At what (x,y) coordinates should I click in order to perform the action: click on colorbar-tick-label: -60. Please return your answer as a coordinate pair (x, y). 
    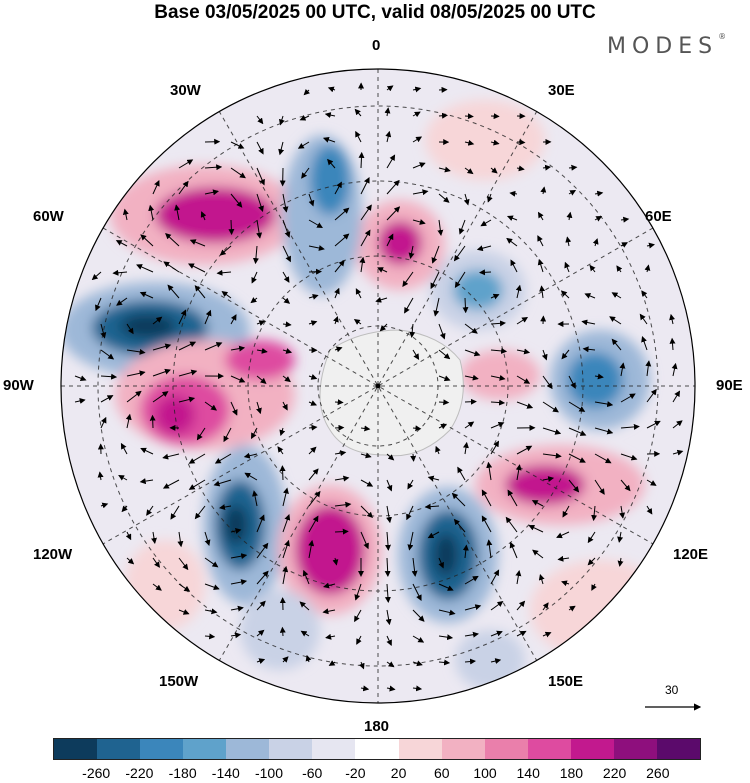
    Looking at the image, I should click on (312, 773).